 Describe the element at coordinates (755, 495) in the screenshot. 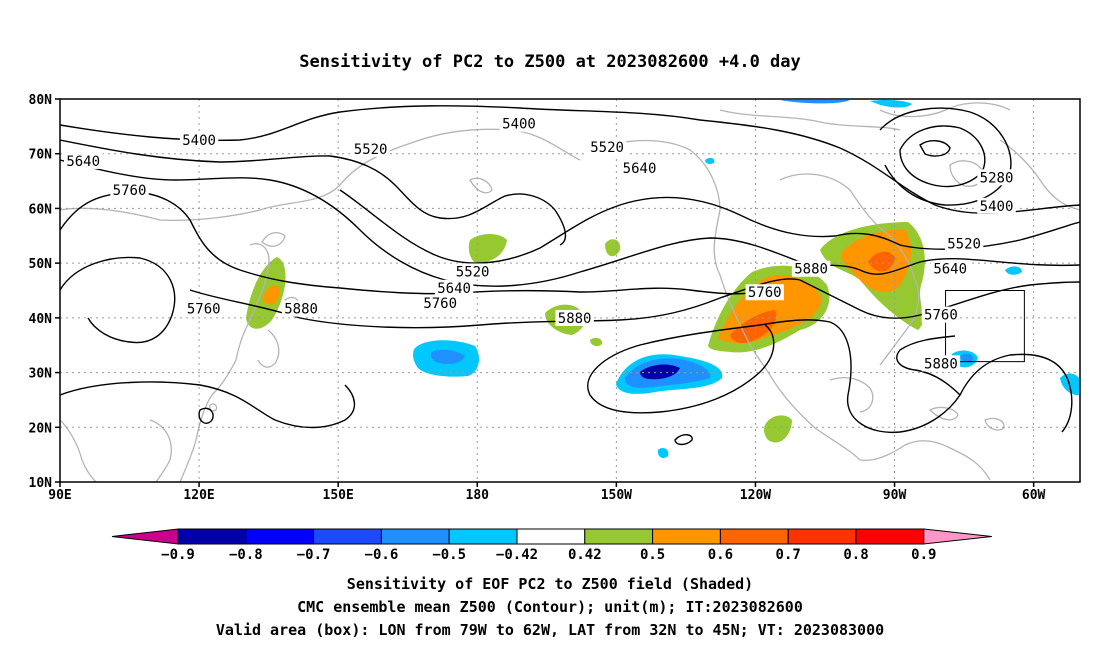

I see `lon-tick-label: 120W` at that location.